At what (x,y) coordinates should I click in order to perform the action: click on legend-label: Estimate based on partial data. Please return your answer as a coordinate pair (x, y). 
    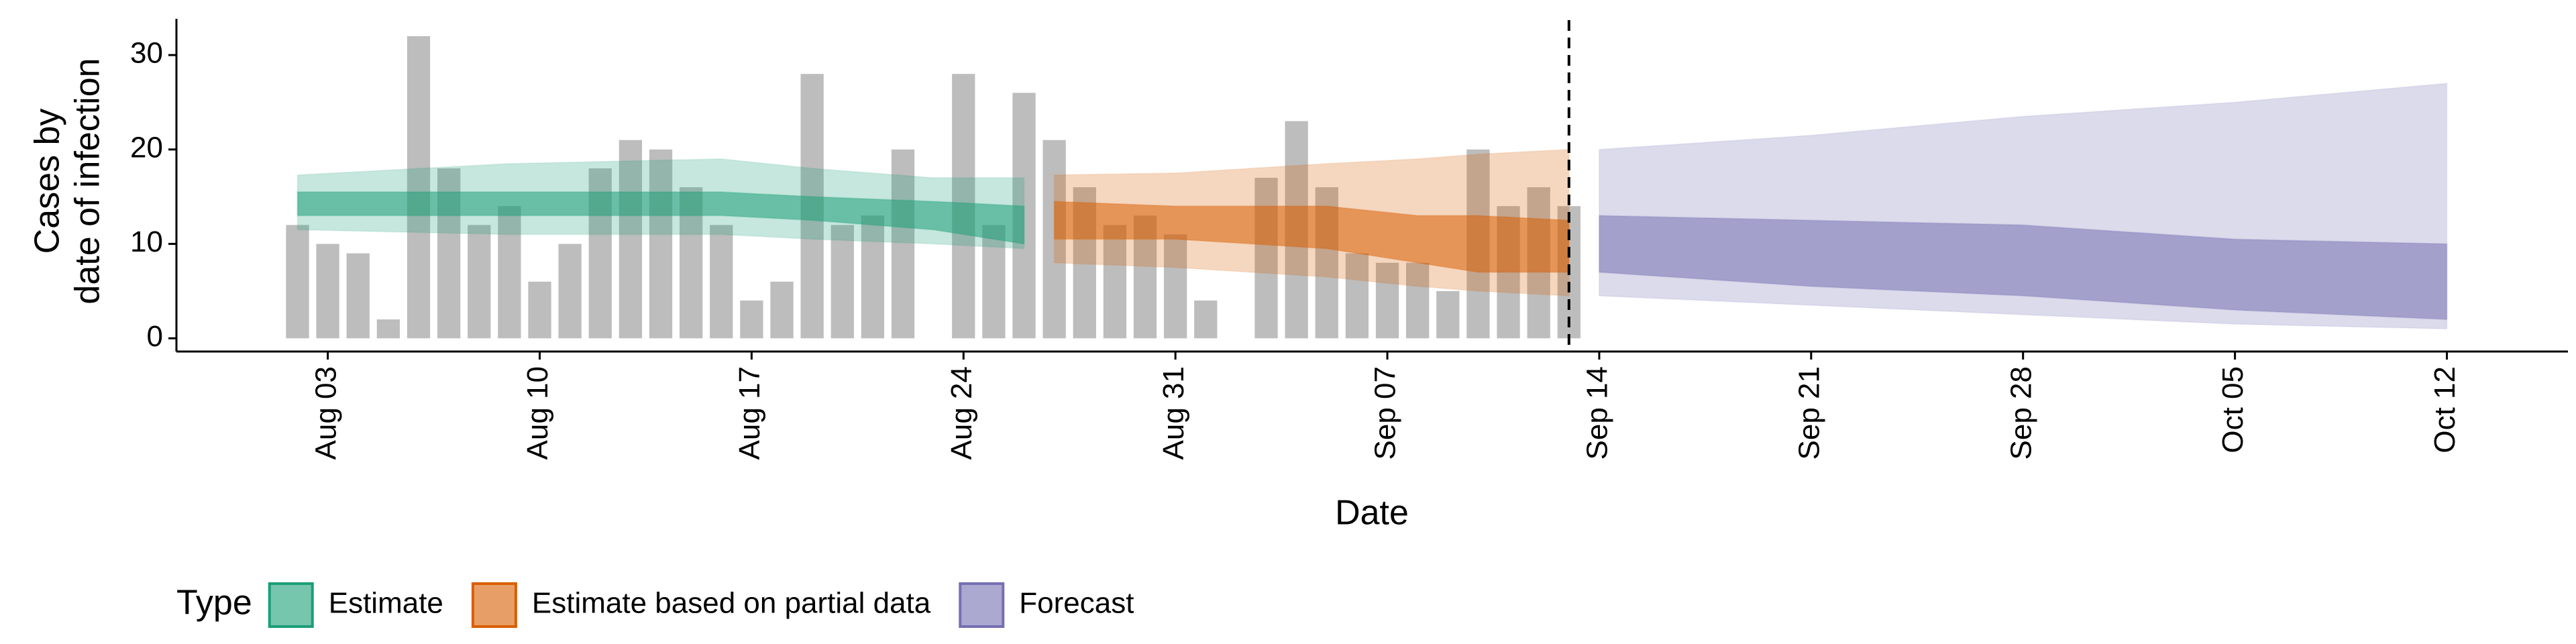
    Looking at the image, I should click on (731, 603).